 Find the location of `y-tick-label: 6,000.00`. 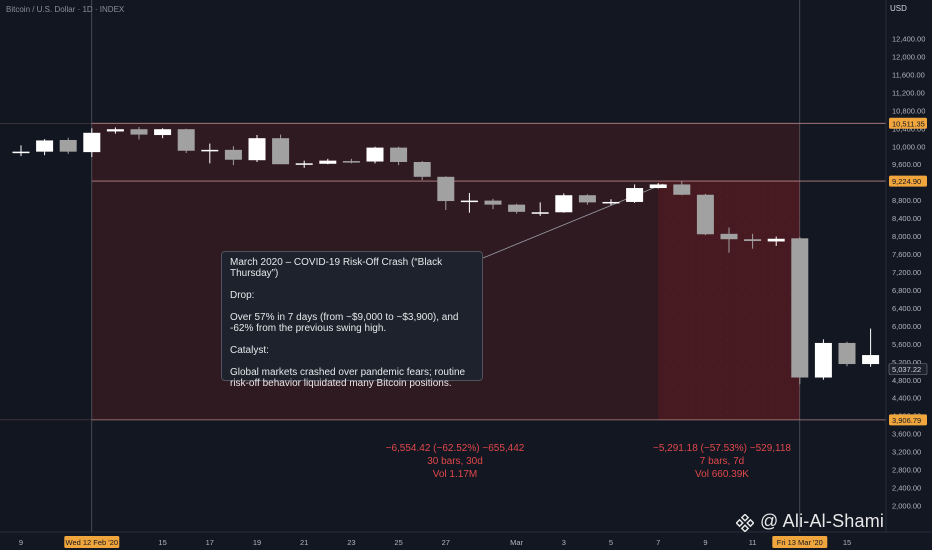

y-tick-label: 6,000.00 is located at coordinates (906, 326).